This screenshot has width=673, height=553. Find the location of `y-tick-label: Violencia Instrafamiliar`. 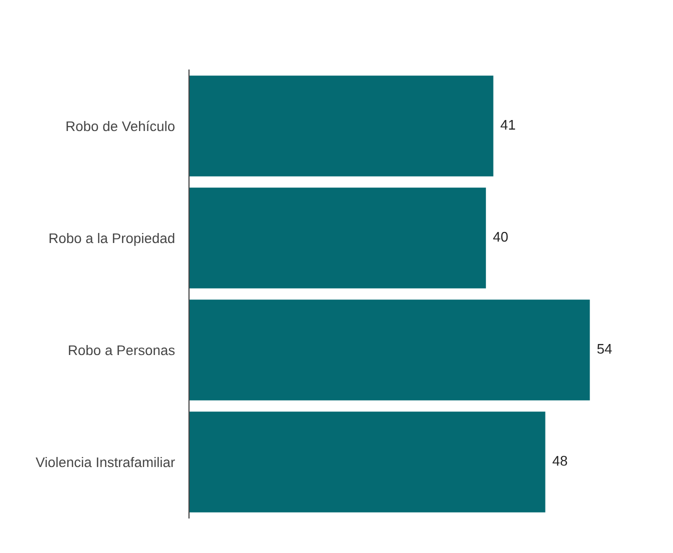

y-tick-label: Violencia Instrafamiliar is located at coordinates (105, 462).